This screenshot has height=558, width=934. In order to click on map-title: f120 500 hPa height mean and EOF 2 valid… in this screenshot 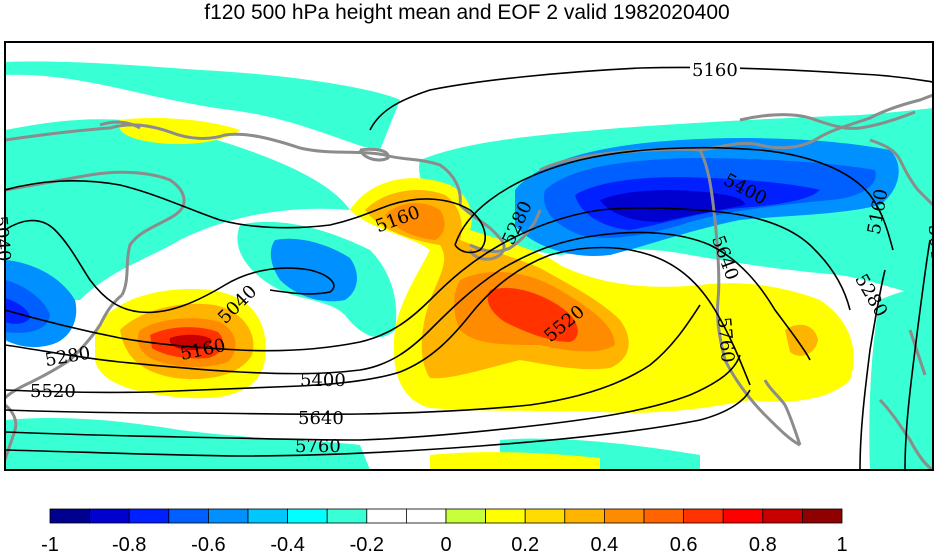, I will do `click(467, 12)`.